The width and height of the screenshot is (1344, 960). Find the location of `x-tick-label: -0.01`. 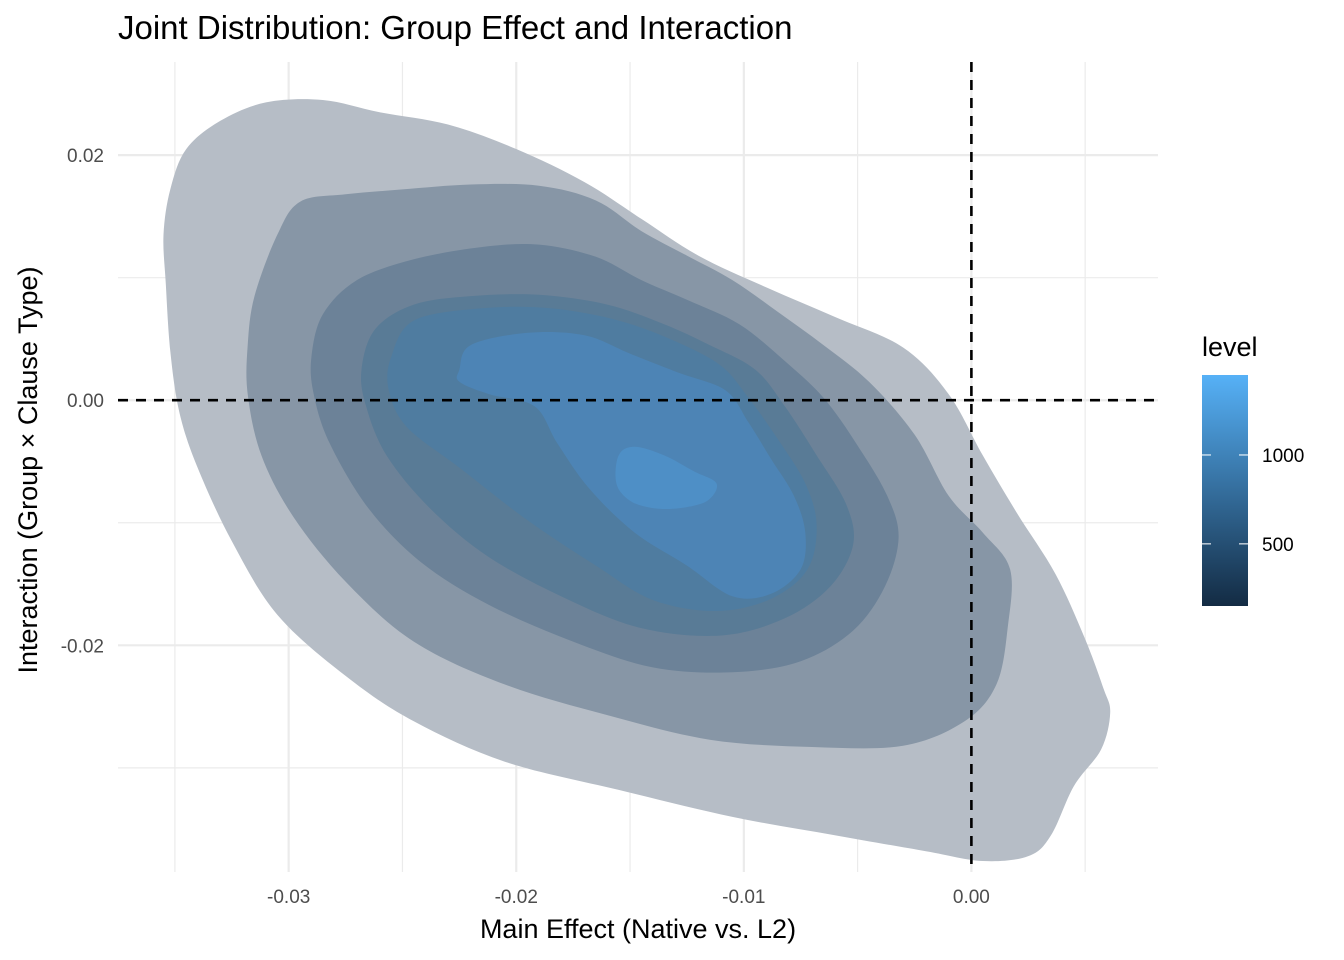

x-tick-label: -0.01 is located at coordinates (743, 897).